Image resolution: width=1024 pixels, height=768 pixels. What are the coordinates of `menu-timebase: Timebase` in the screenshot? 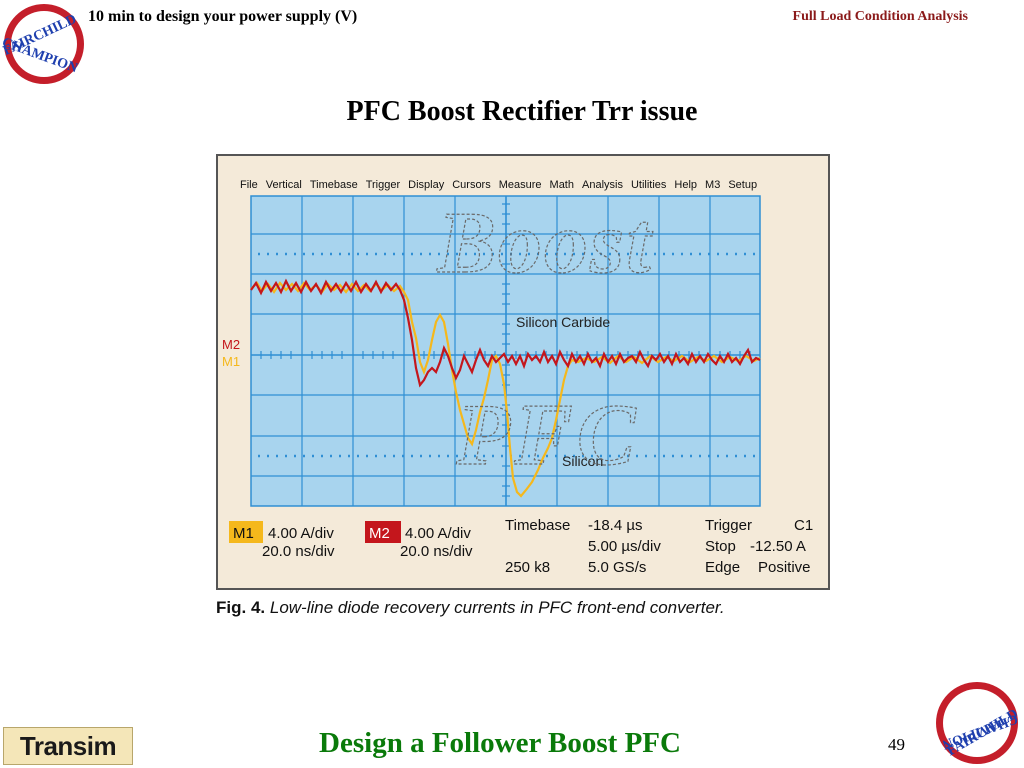 It's located at (333, 185).